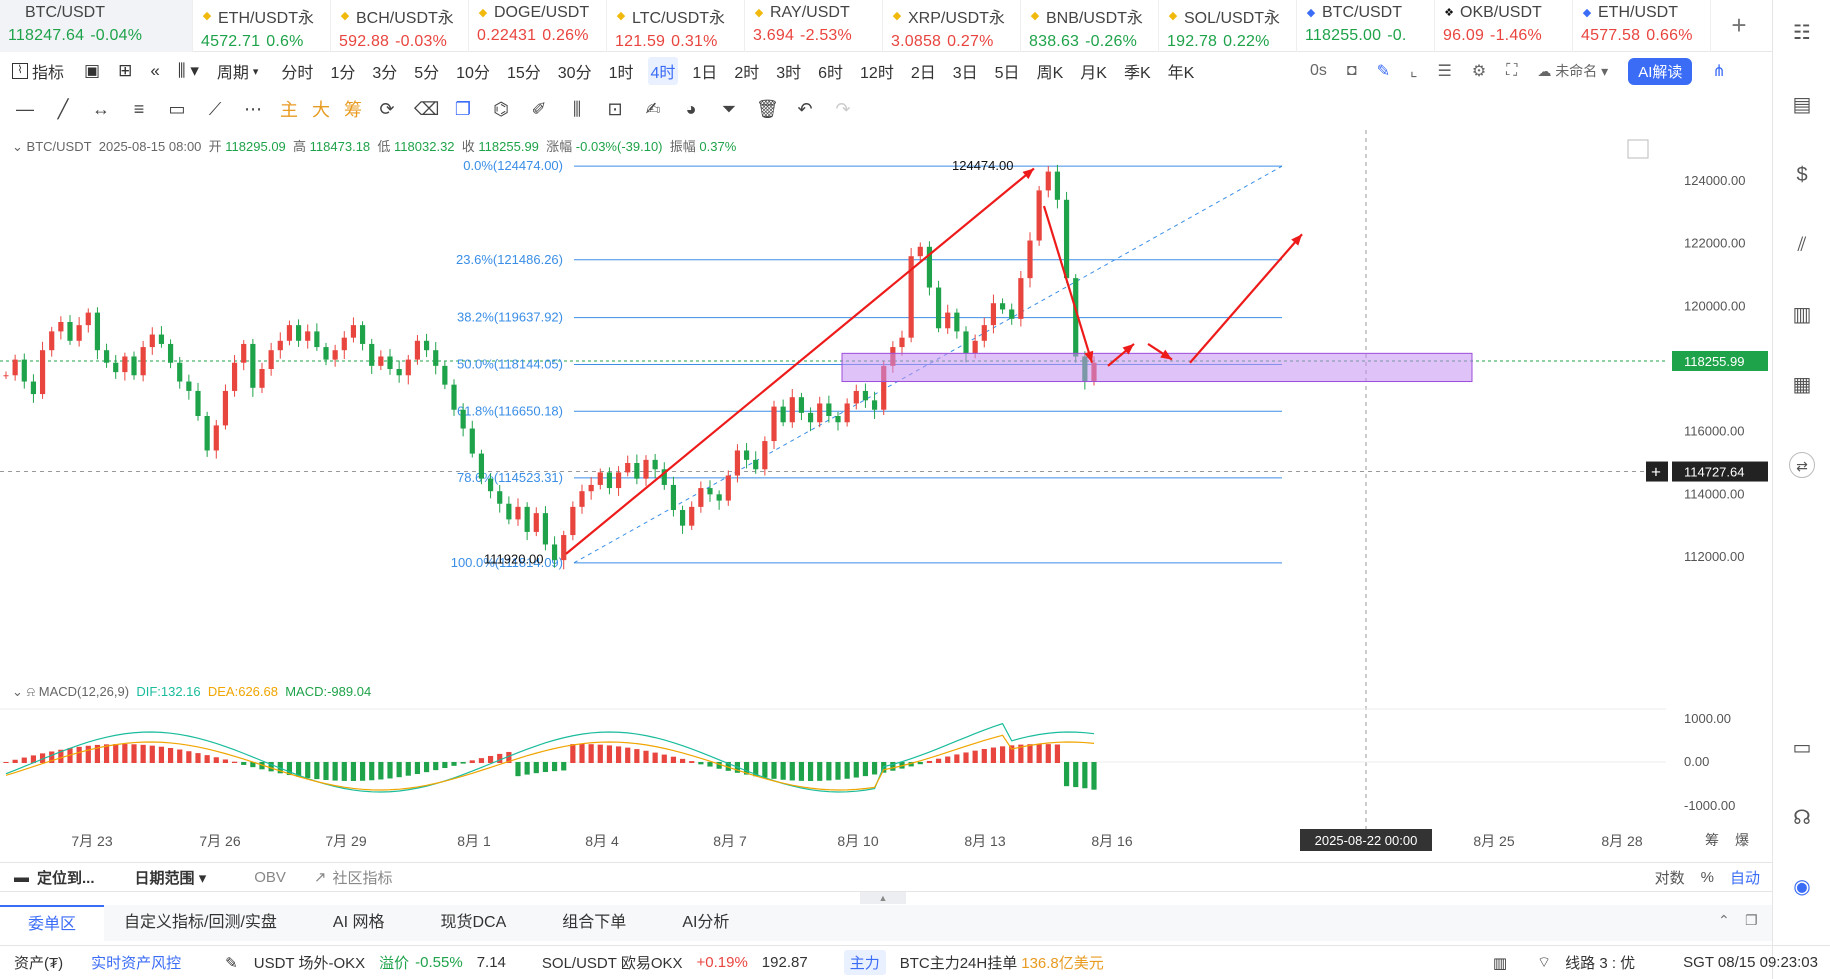 Image resolution: width=1830 pixels, height=979 pixels. Describe the element at coordinates (427, 73) in the screenshot. I see `period-5分: 5分` at that location.